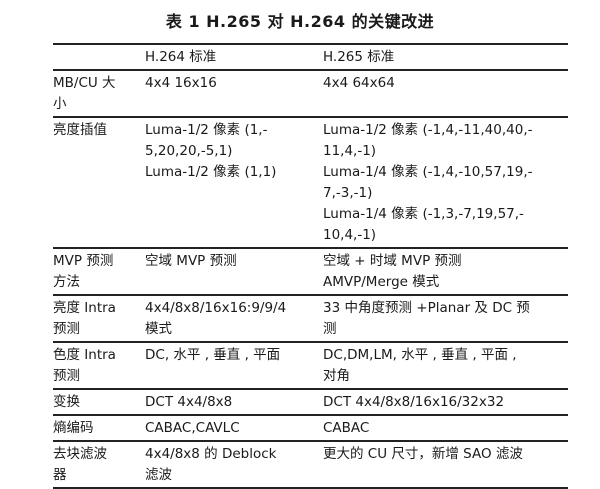 The height and width of the screenshot is (489, 600). What do you see at coordinates (234, 318) in the screenshot?
I see `h264-cell: 4x4/8x8/16x16:9/9/4 模式` at bounding box center [234, 318].